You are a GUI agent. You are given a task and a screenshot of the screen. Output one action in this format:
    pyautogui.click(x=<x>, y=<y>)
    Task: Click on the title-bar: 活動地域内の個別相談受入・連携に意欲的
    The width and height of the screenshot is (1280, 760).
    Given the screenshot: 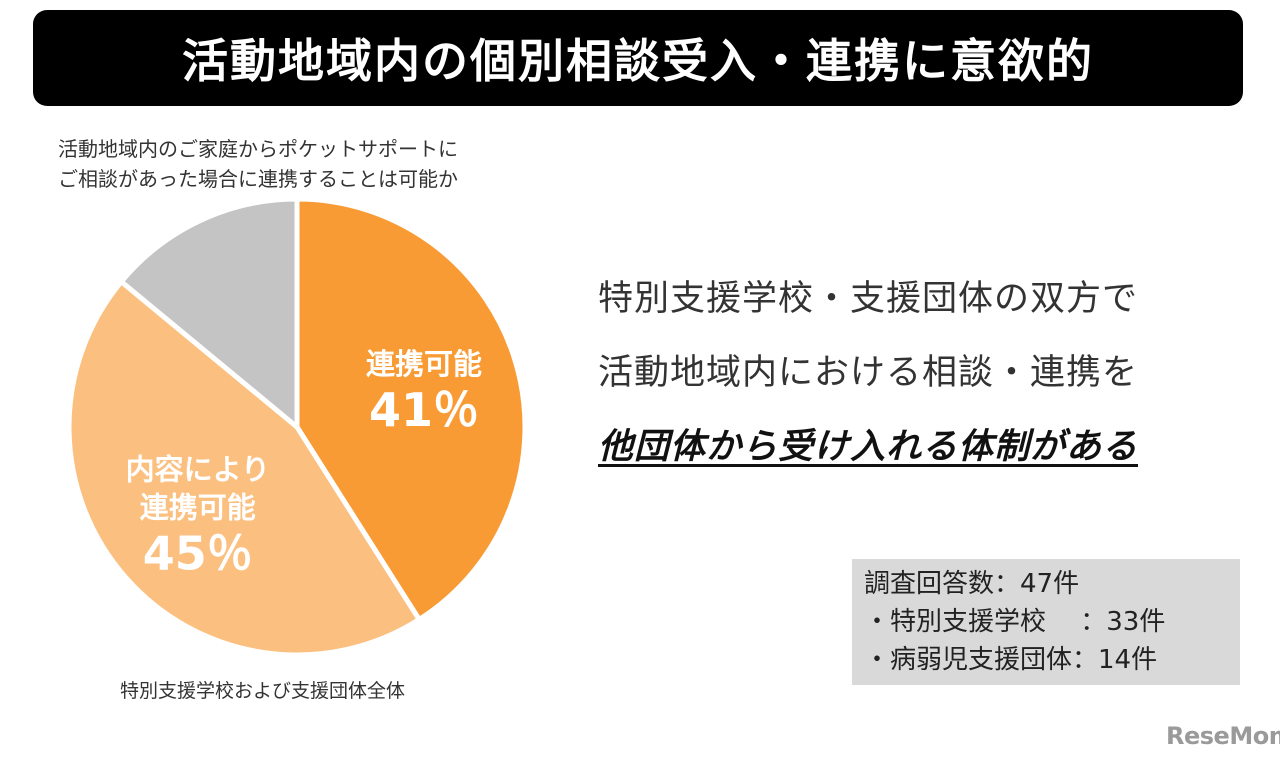 What is the action you would take?
    pyautogui.click(x=638, y=58)
    